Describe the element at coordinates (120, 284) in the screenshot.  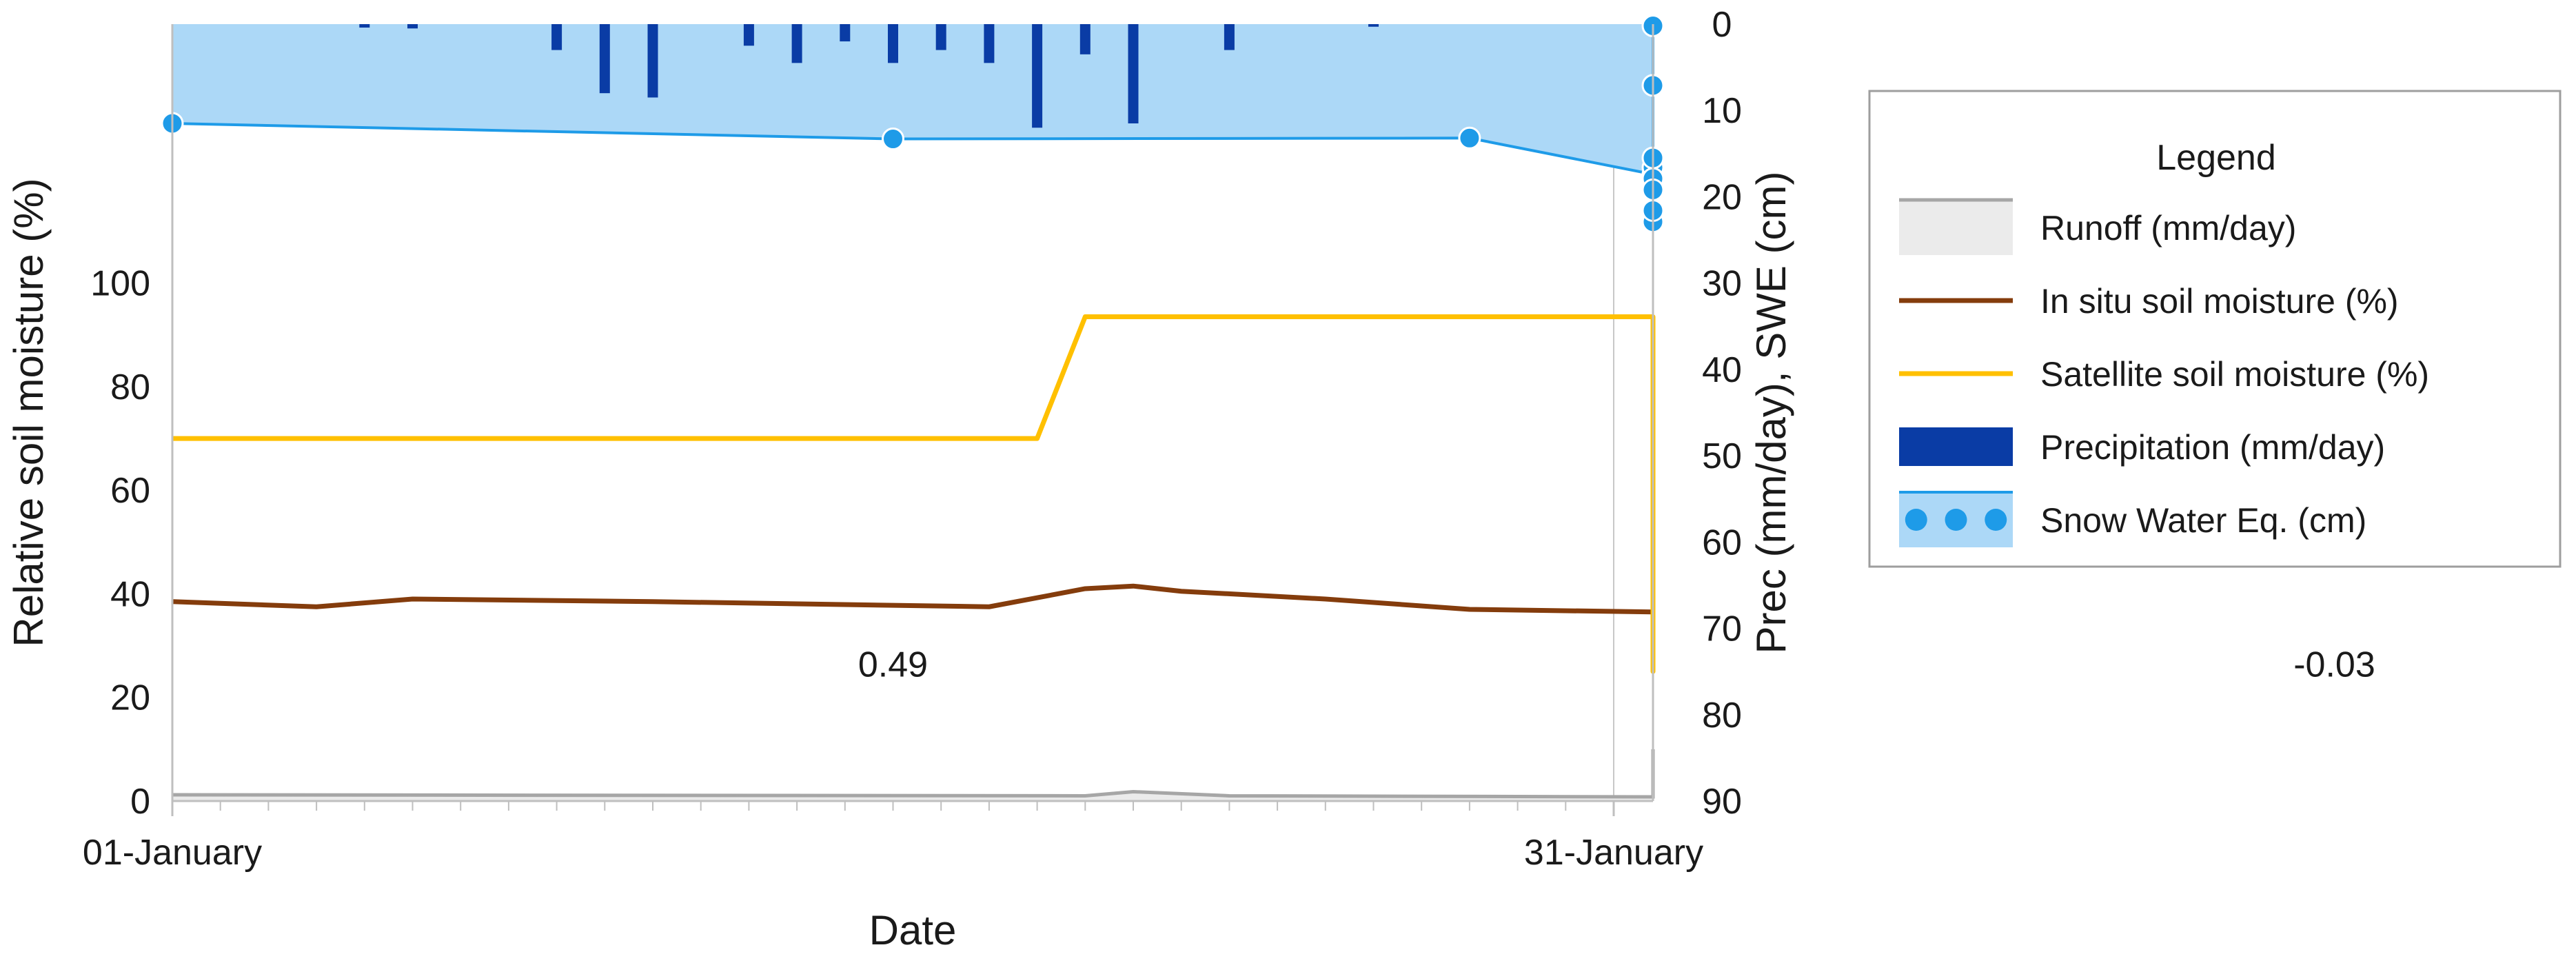
I see `left-y-tick-label: 100` at that location.